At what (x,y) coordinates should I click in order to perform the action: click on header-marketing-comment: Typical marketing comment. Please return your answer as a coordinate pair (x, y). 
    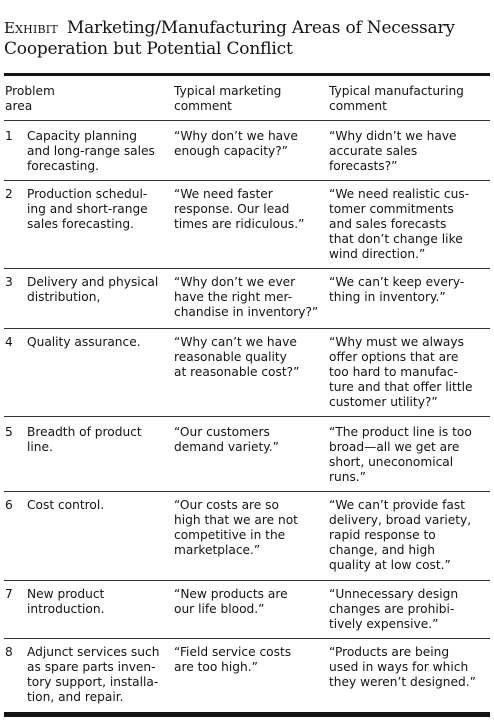
    Looking at the image, I should click on (228, 98).